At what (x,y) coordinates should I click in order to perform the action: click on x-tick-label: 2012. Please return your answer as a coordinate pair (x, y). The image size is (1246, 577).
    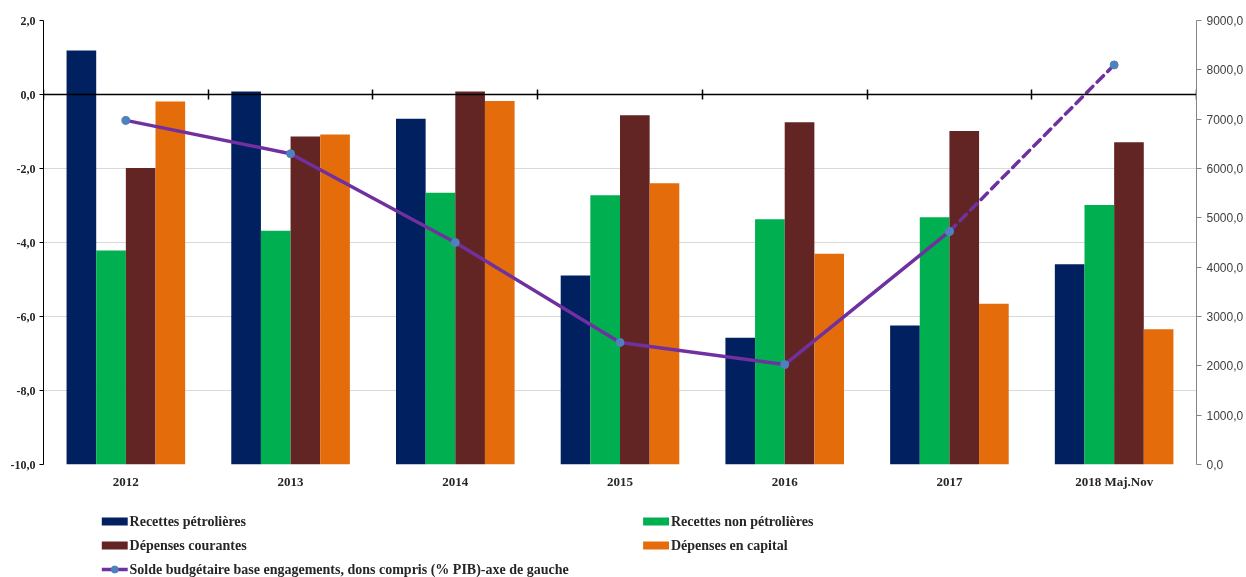
    Looking at the image, I should click on (125, 481).